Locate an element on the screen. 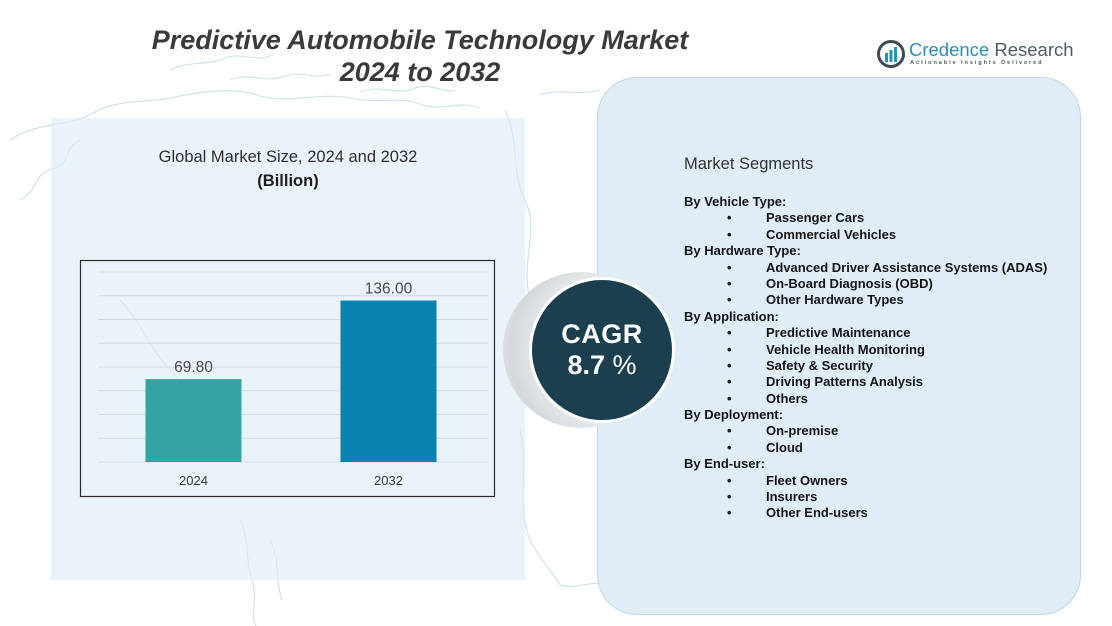 This screenshot has width=1112, height=626. cagr-value: 8.7 % is located at coordinates (601, 365).